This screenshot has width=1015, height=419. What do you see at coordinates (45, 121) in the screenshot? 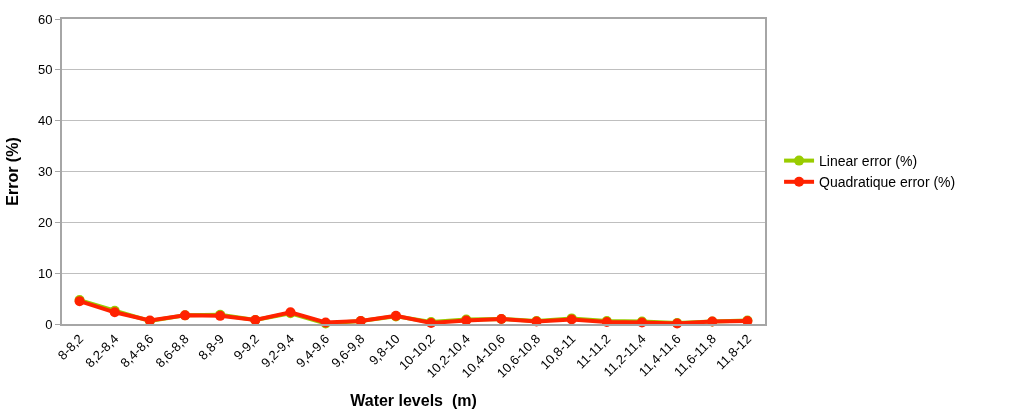
I see `y-tick-label: 40` at bounding box center [45, 121].